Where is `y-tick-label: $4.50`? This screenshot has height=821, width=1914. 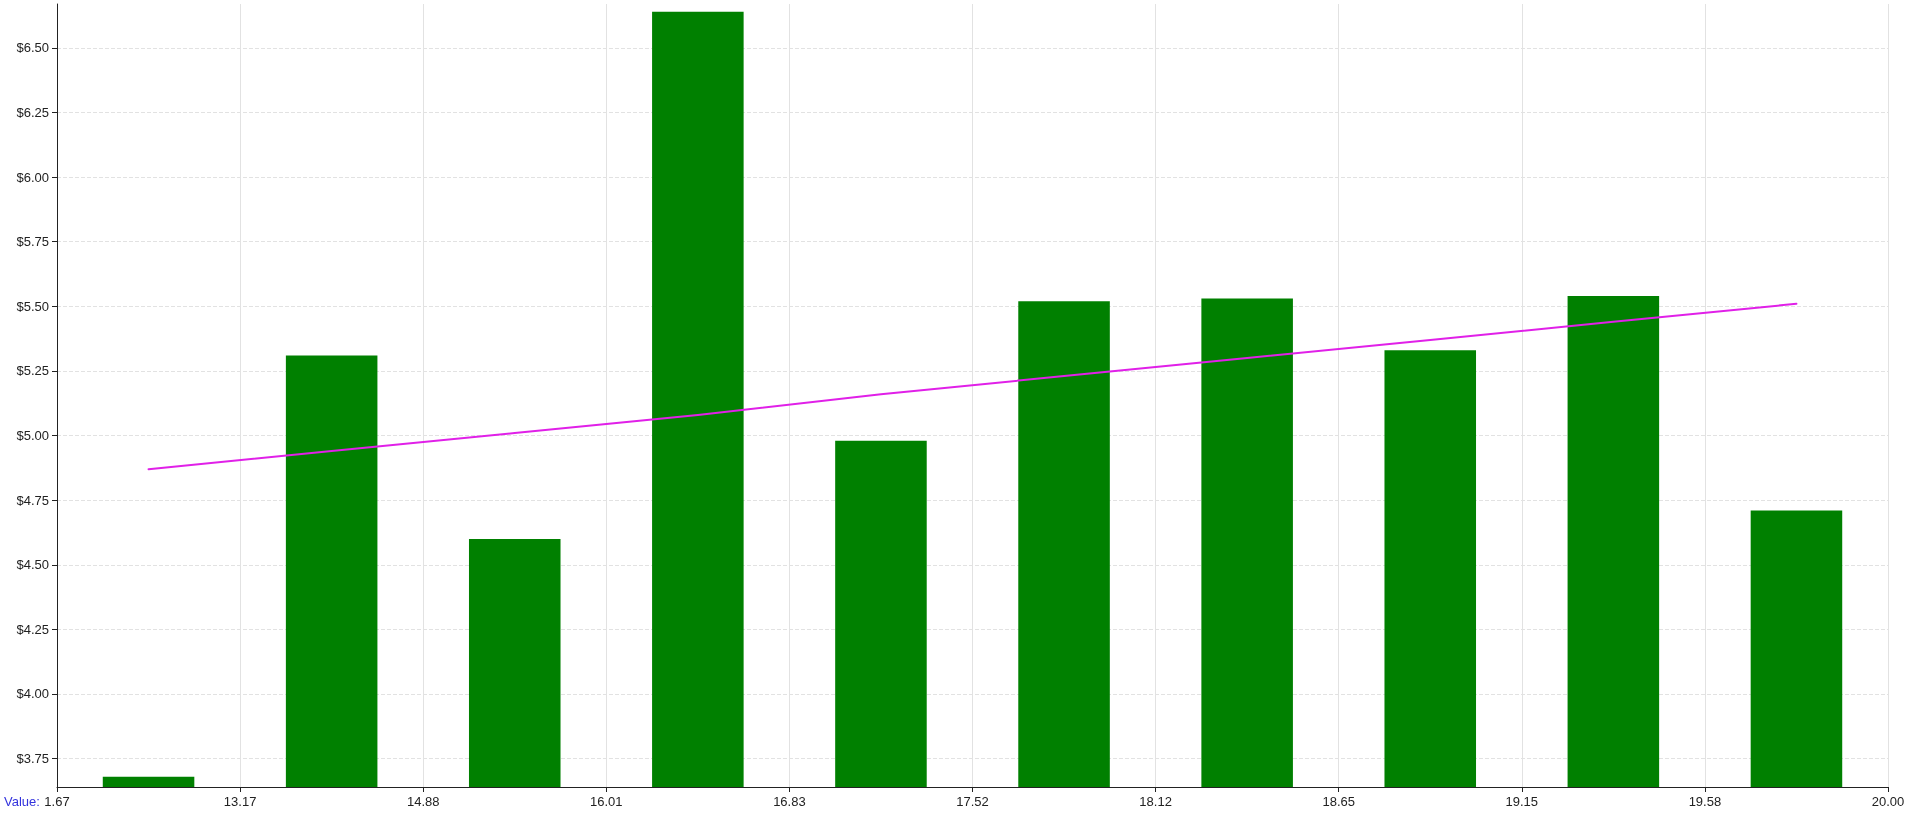 y-tick-label: $4.50 is located at coordinates (32, 565).